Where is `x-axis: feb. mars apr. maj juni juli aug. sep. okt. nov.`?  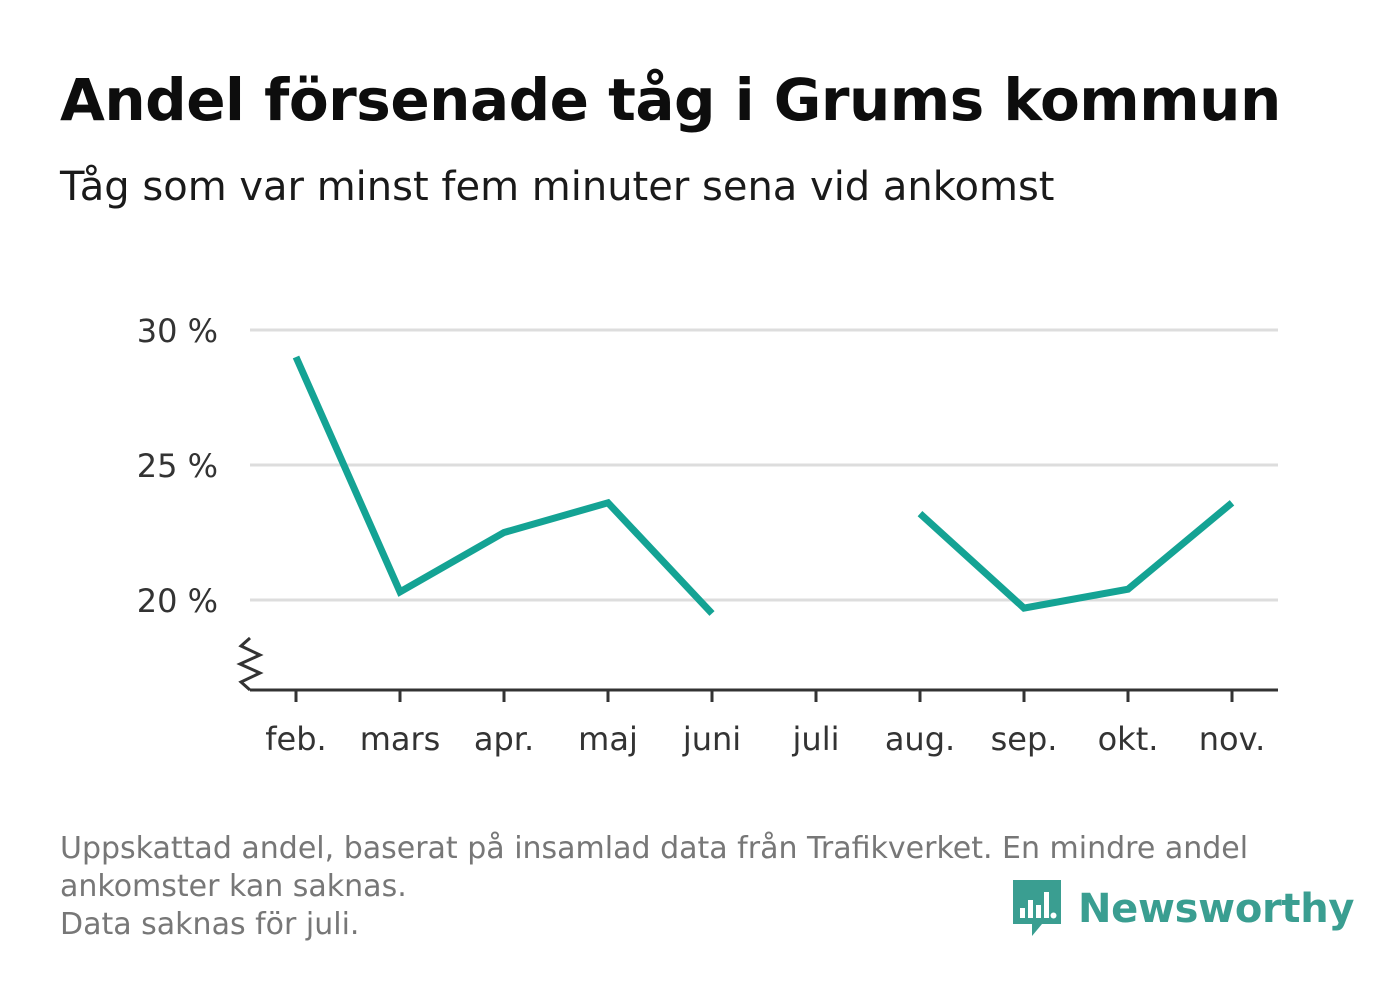
x-axis: feb. mars apr. maj juni juli aug. sep. okt. nov. is located at coordinates (757, 697).